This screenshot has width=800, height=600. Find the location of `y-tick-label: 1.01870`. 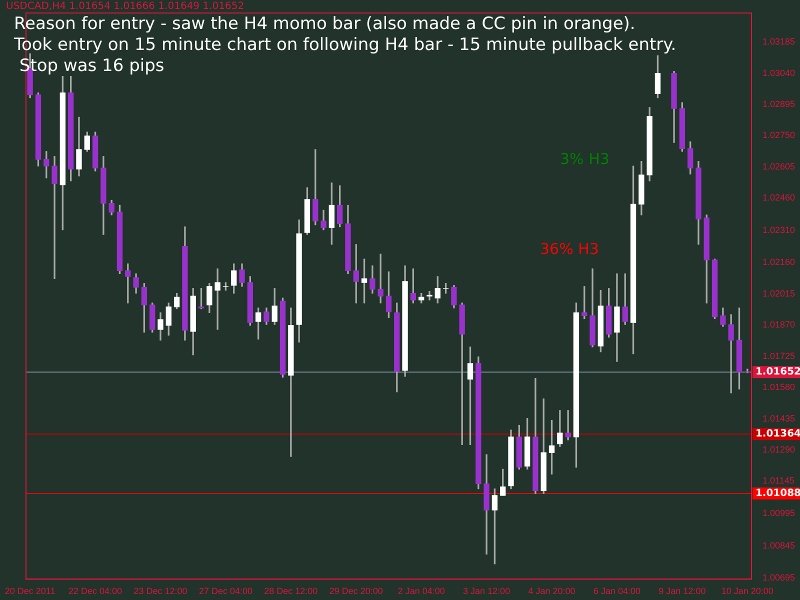

y-tick-label: 1.01870 is located at coordinates (779, 325).